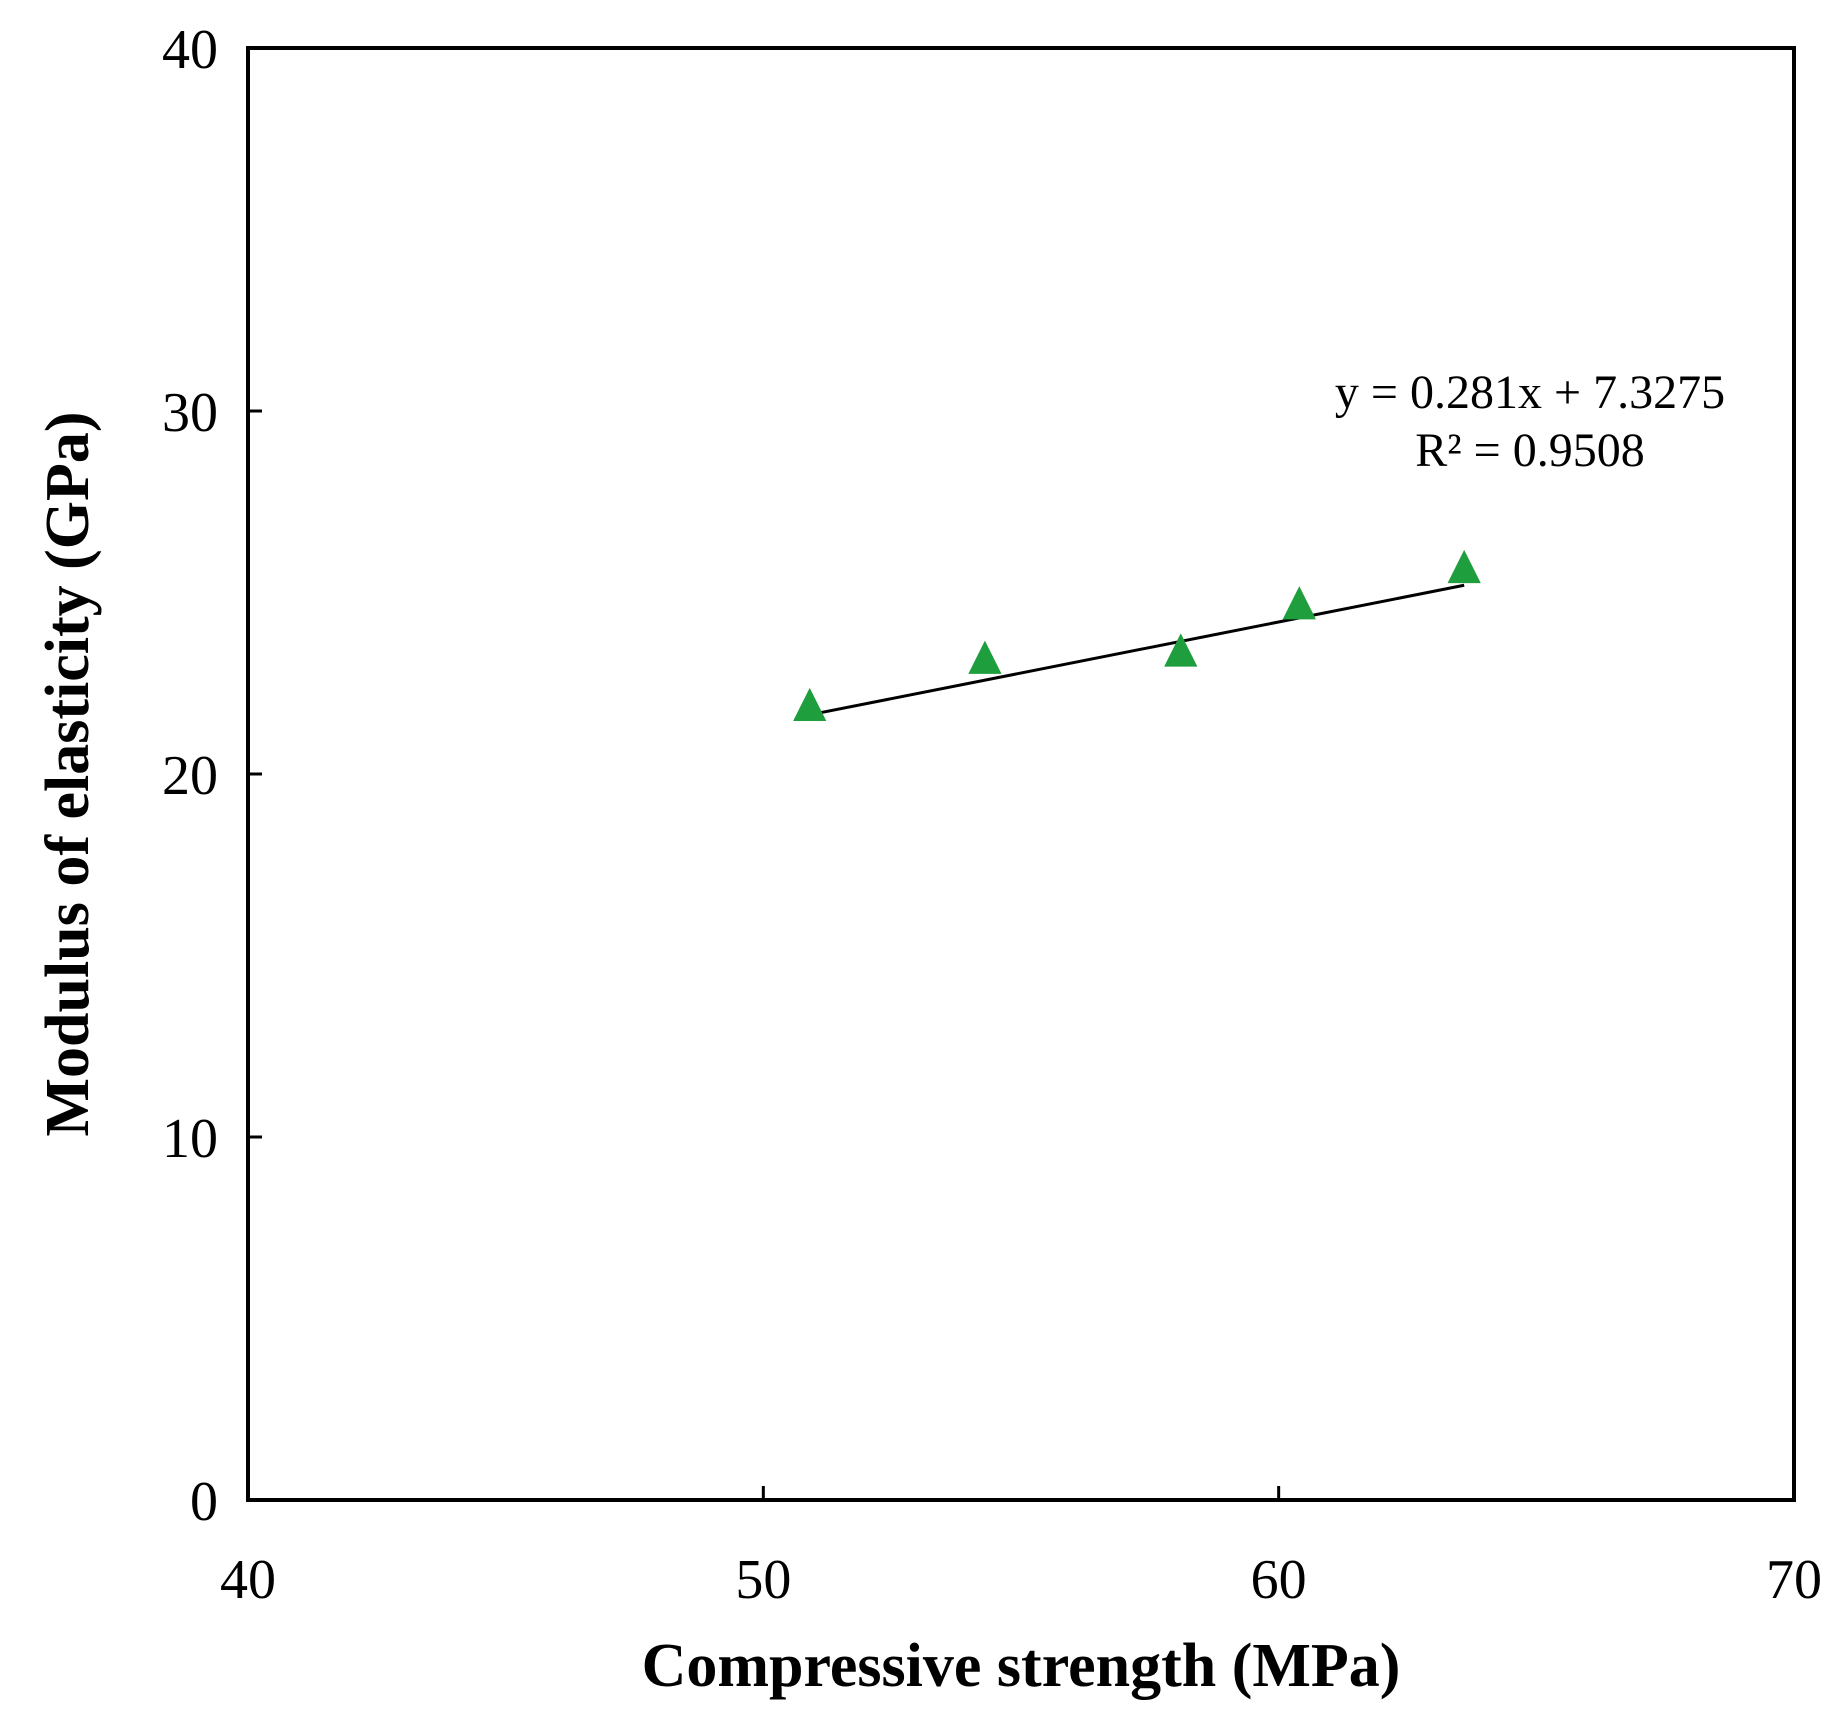  I want to click on y-tick-label: 0, so click(204, 1502).